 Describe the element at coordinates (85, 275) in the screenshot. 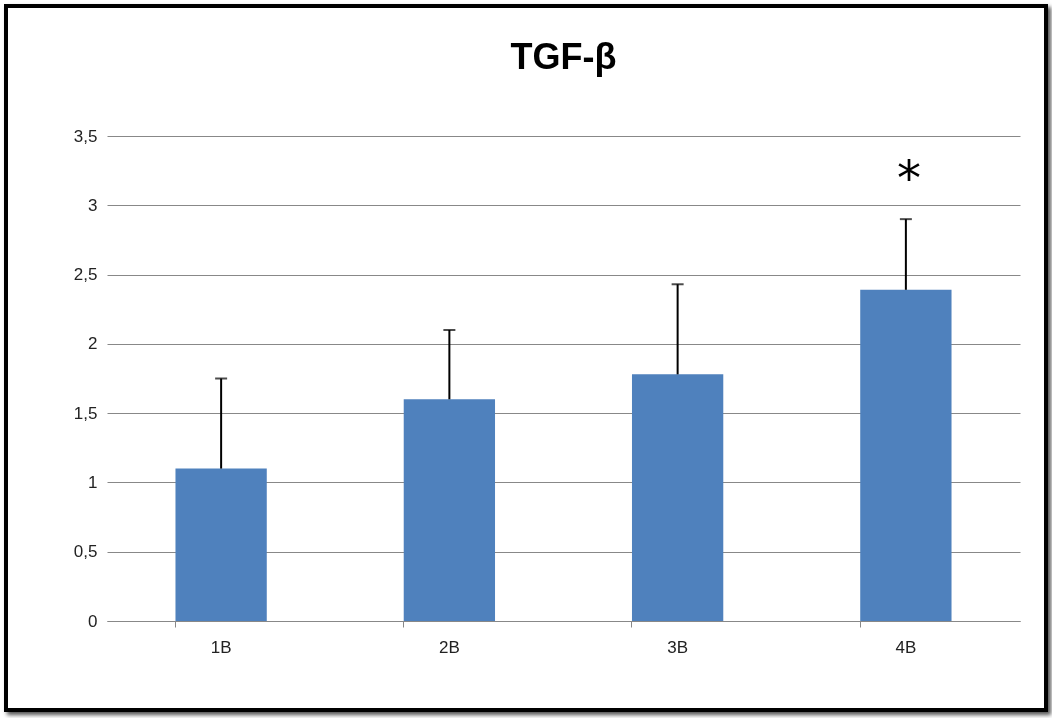

I see `y-tick-label: 2,5` at that location.